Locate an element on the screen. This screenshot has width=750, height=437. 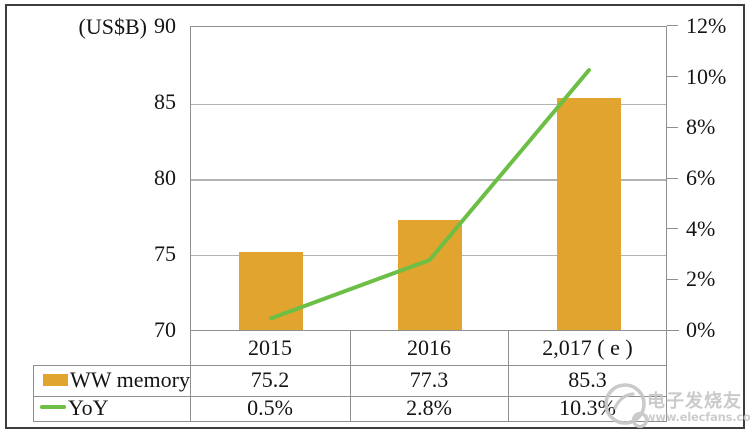
right-axis-tick-6: 6% is located at coordinates (701, 177).